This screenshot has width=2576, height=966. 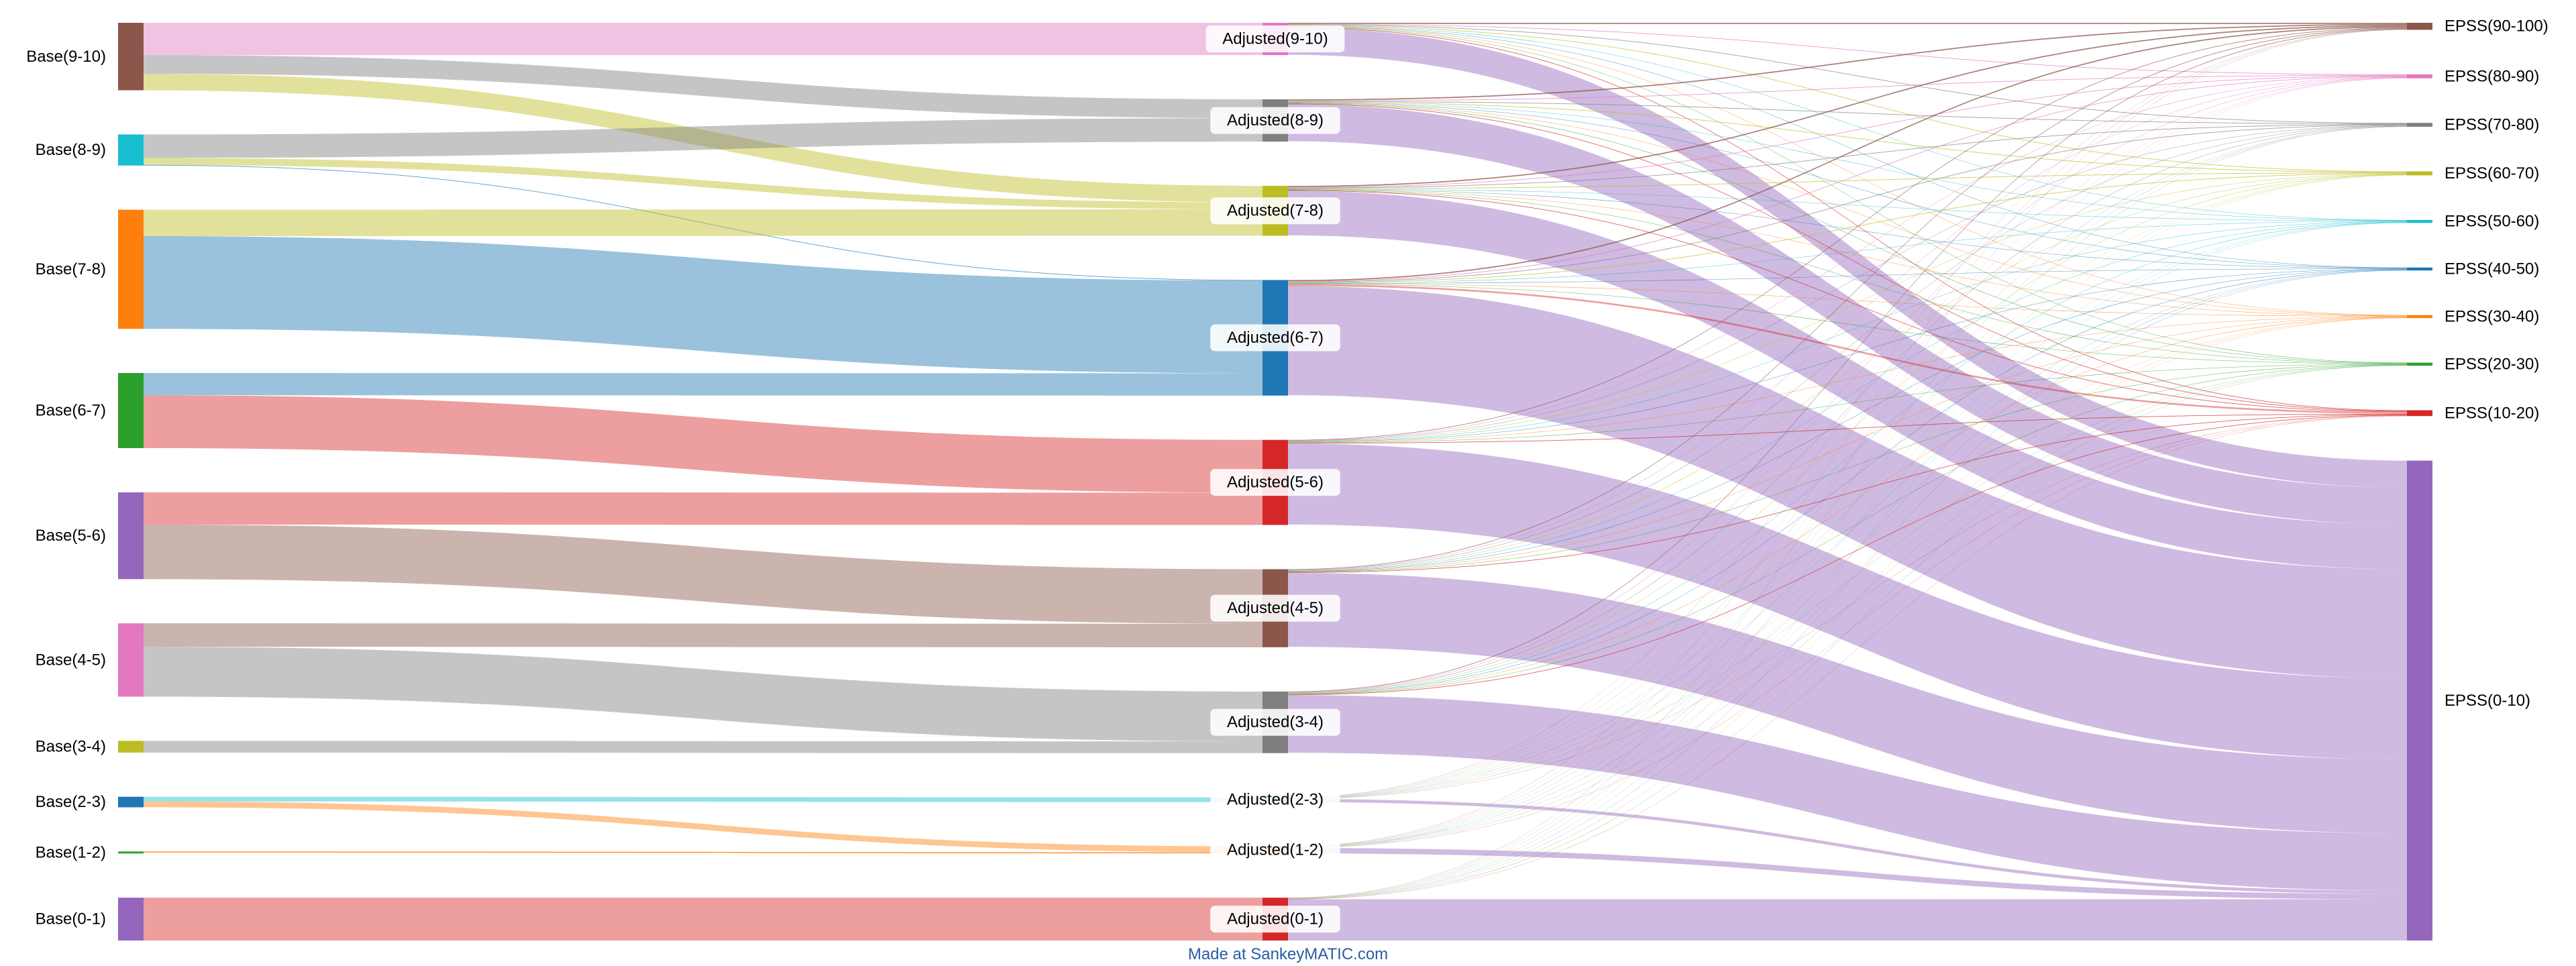 I want to click on node-e40, so click(x=2419, y=269).